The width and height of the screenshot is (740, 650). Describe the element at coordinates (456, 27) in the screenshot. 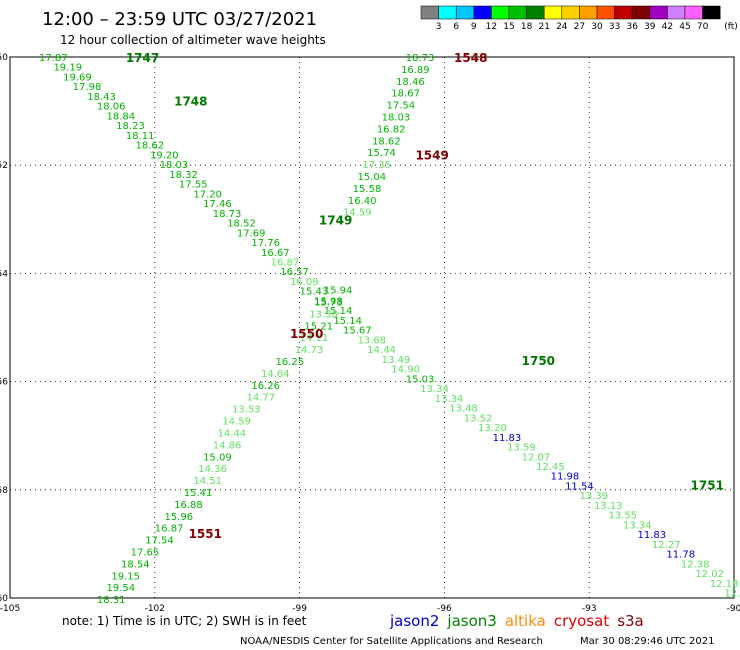

I see `legend-tick-label: 6` at that location.